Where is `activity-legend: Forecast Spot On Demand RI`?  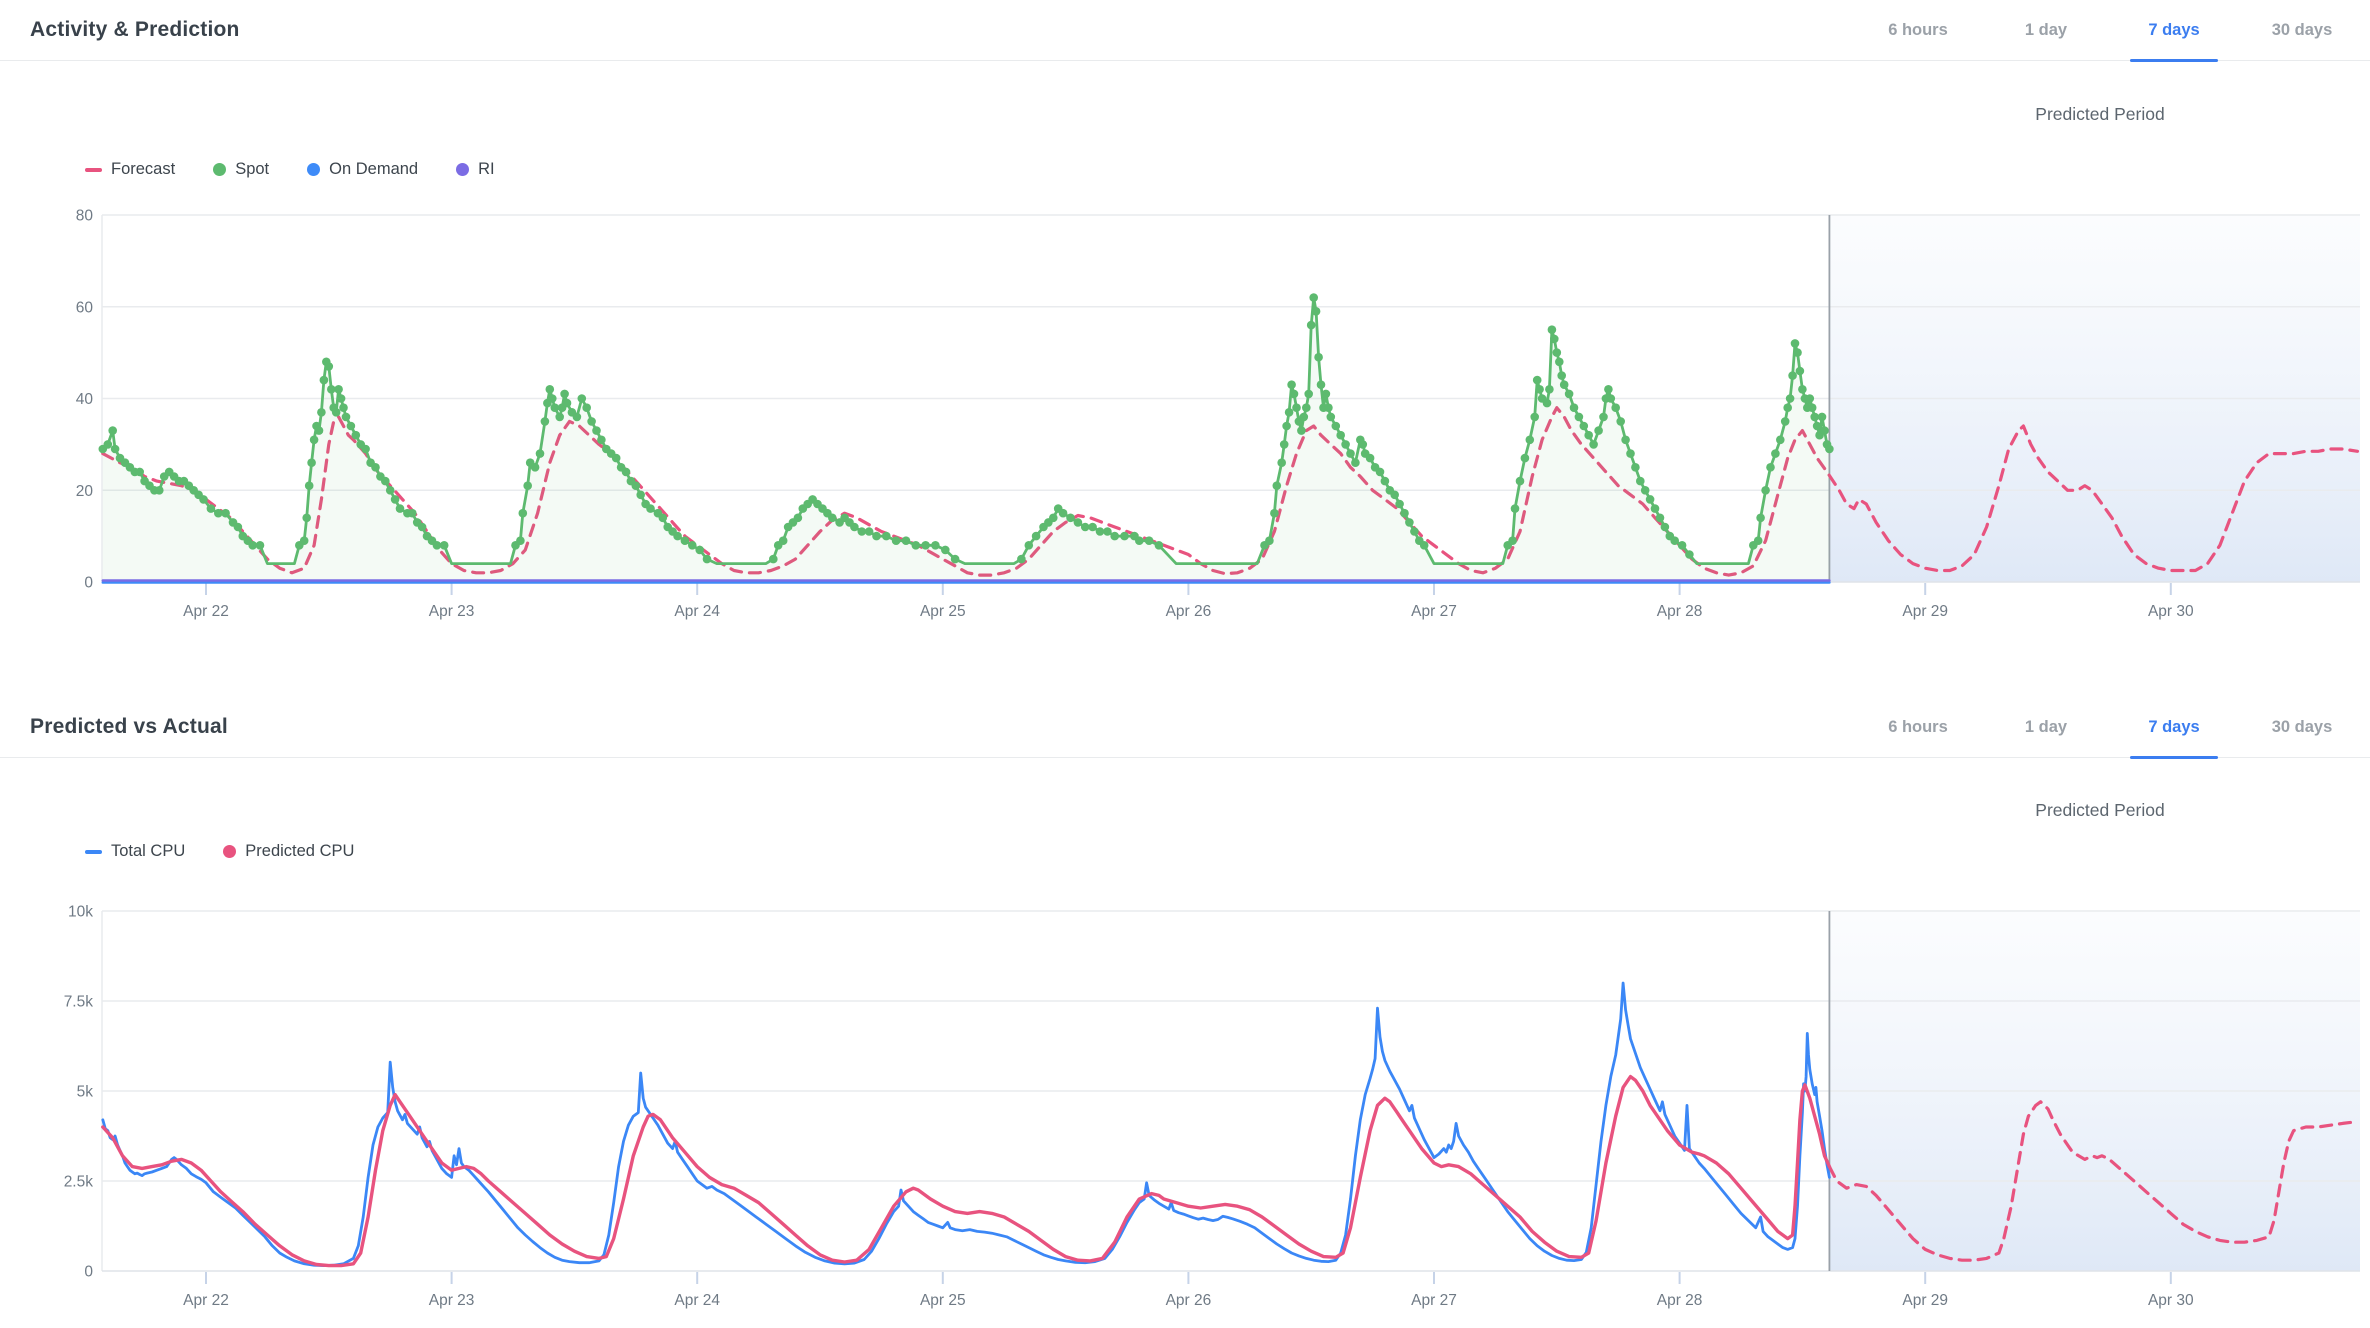 activity-legend: Forecast Spot On Demand RI is located at coordinates (290, 169).